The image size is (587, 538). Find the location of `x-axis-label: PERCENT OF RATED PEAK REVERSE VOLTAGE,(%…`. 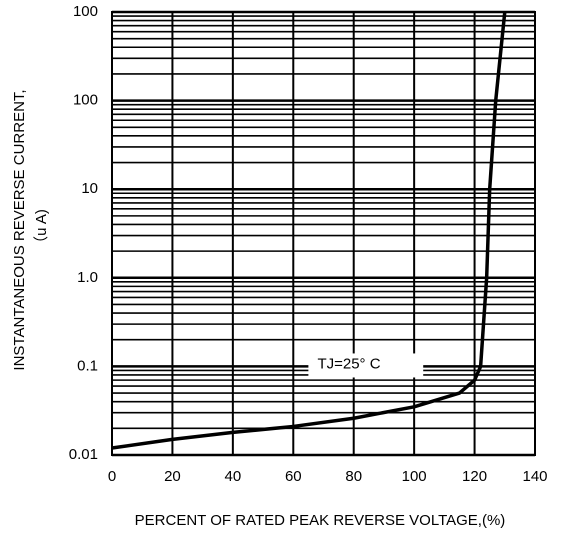

x-axis-label: PERCENT OF RATED PEAK REVERSE VOLTAGE,(%… is located at coordinates (320, 520).